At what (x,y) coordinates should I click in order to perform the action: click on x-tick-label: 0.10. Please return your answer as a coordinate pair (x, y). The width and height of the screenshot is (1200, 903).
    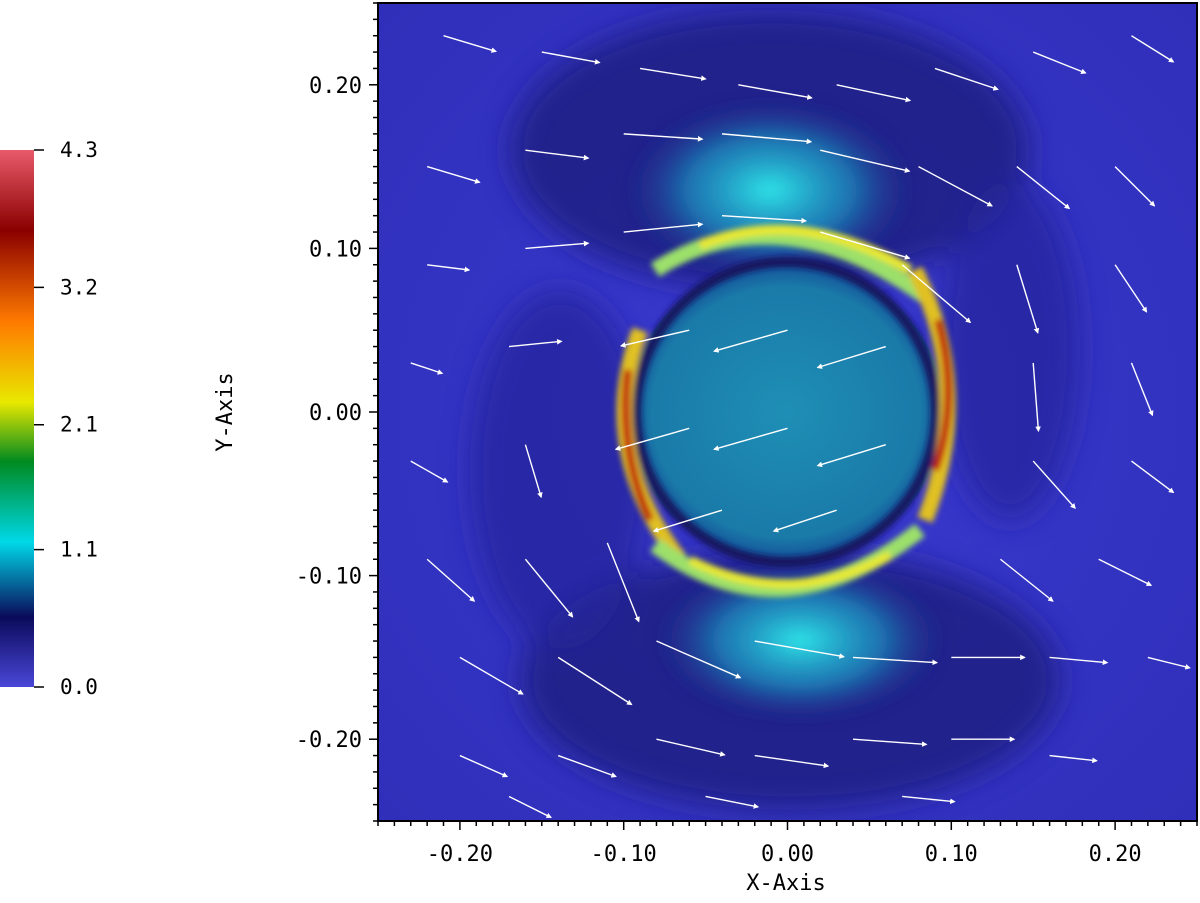
    Looking at the image, I should click on (951, 854).